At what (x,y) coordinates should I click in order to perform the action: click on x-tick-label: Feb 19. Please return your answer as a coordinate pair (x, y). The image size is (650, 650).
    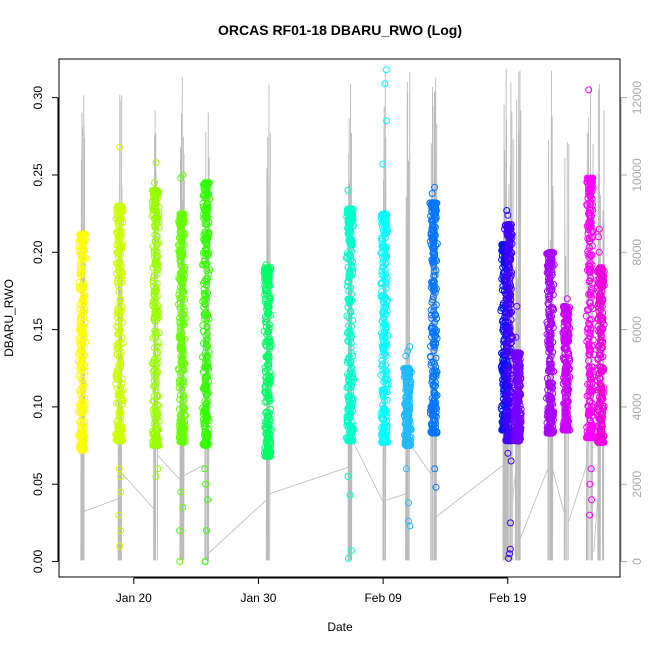
    Looking at the image, I should click on (508, 598).